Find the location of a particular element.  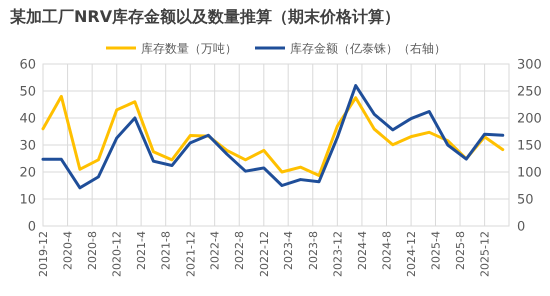

y2-tick-label: 200 is located at coordinates (529, 119).